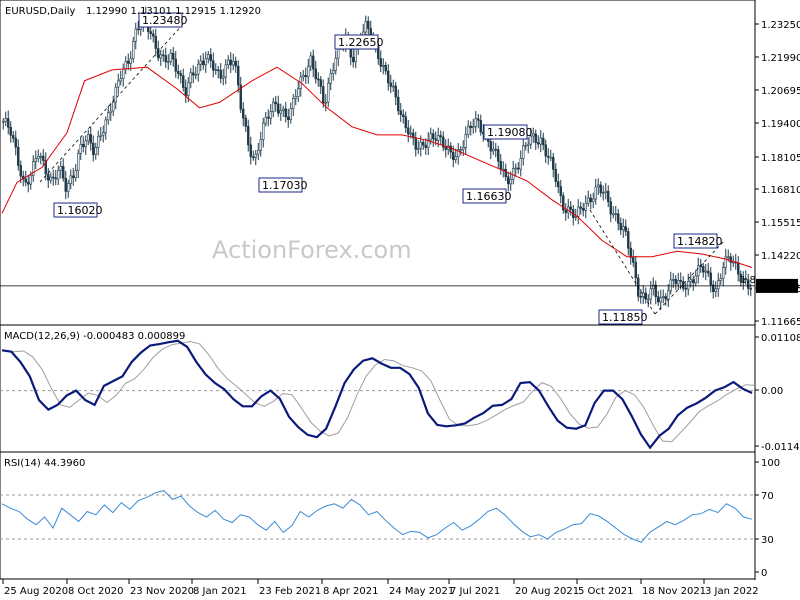 The image size is (800, 600). Describe the element at coordinates (489, 196) in the screenshot. I see `annotation-label: 1.16630` at that location.